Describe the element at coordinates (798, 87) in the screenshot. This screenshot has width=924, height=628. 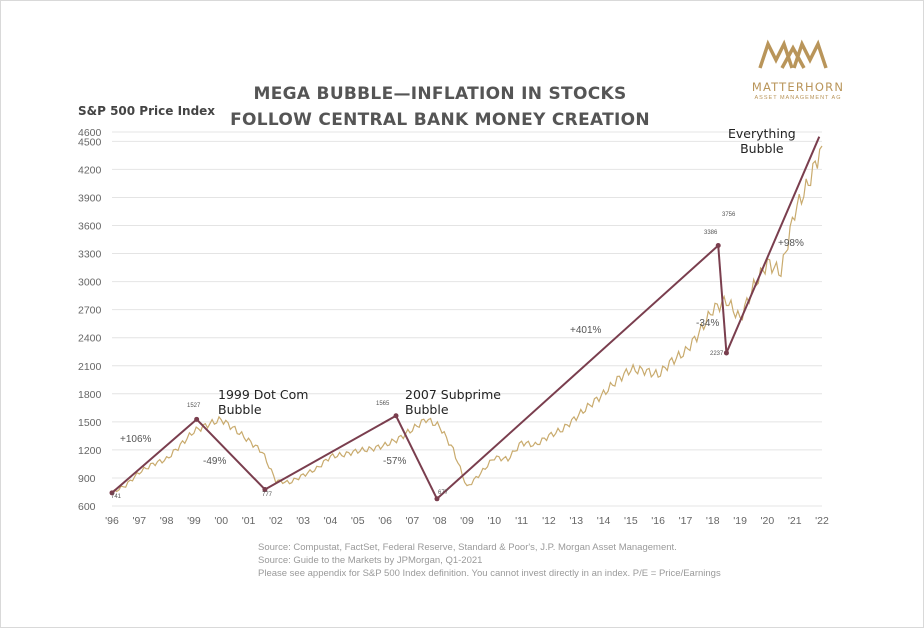
I see `logo-name: MATTERHORN` at that location.